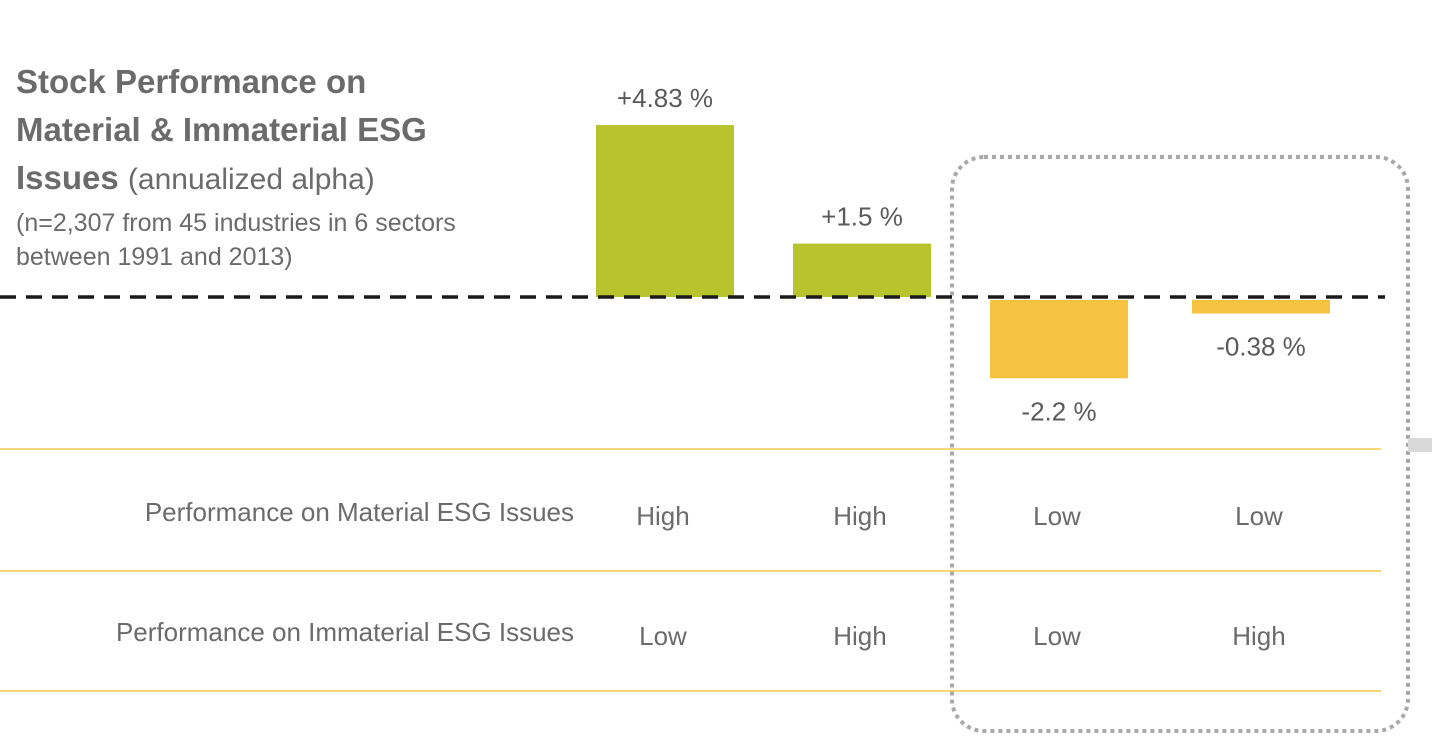  Describe the element at coordinates (665, 98) in the screenshot. I see `data-label-1: +4.83 %` at that location.